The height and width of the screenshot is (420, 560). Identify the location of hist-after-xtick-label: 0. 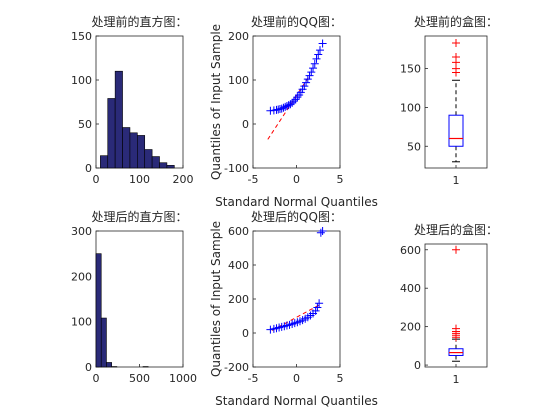
(96, 378).